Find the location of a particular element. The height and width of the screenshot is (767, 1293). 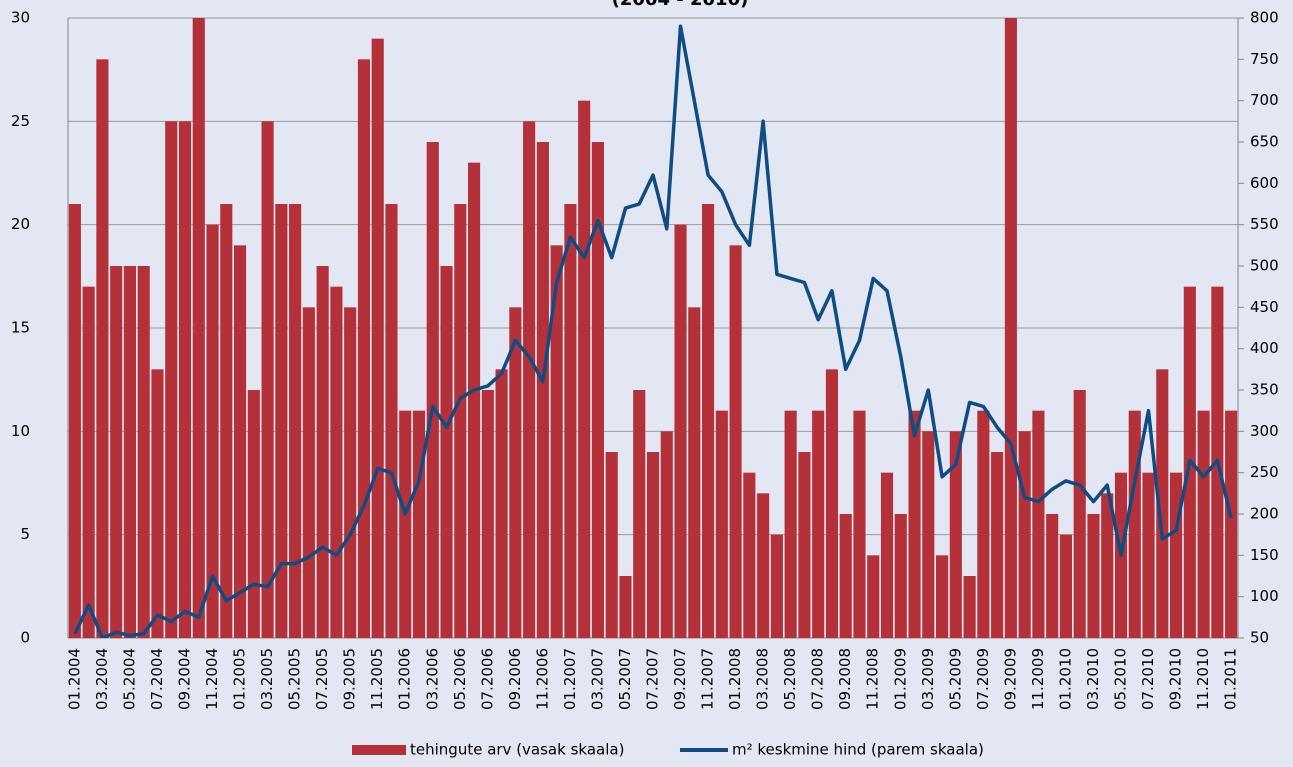

x-tick-label: 05.2007 is located at coordinates (625, 679).